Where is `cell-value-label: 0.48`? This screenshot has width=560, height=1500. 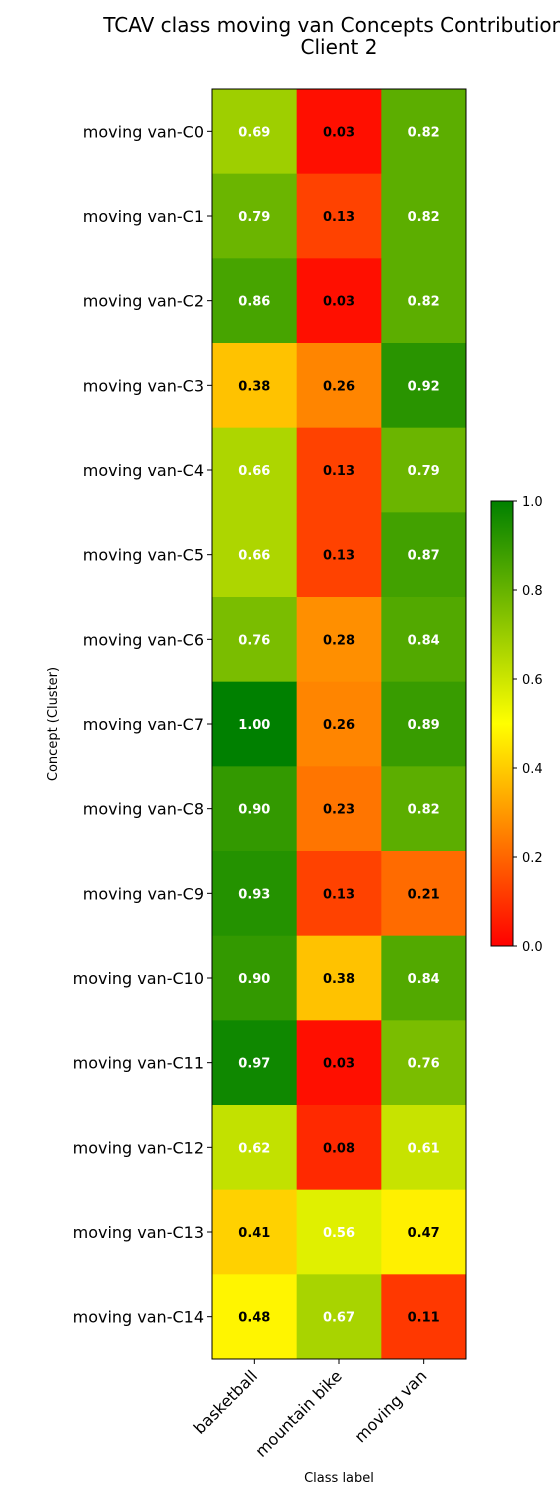
cell-value-label: 0.48 is located at coordinates (254, 1318).